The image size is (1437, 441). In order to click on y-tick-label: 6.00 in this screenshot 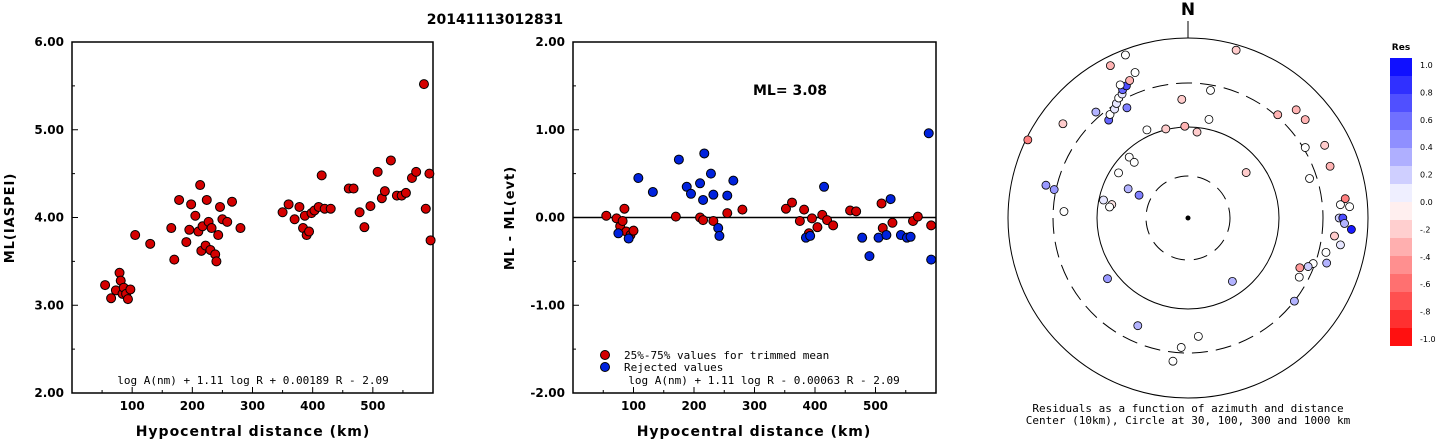, I will do `click(49, 42)`.